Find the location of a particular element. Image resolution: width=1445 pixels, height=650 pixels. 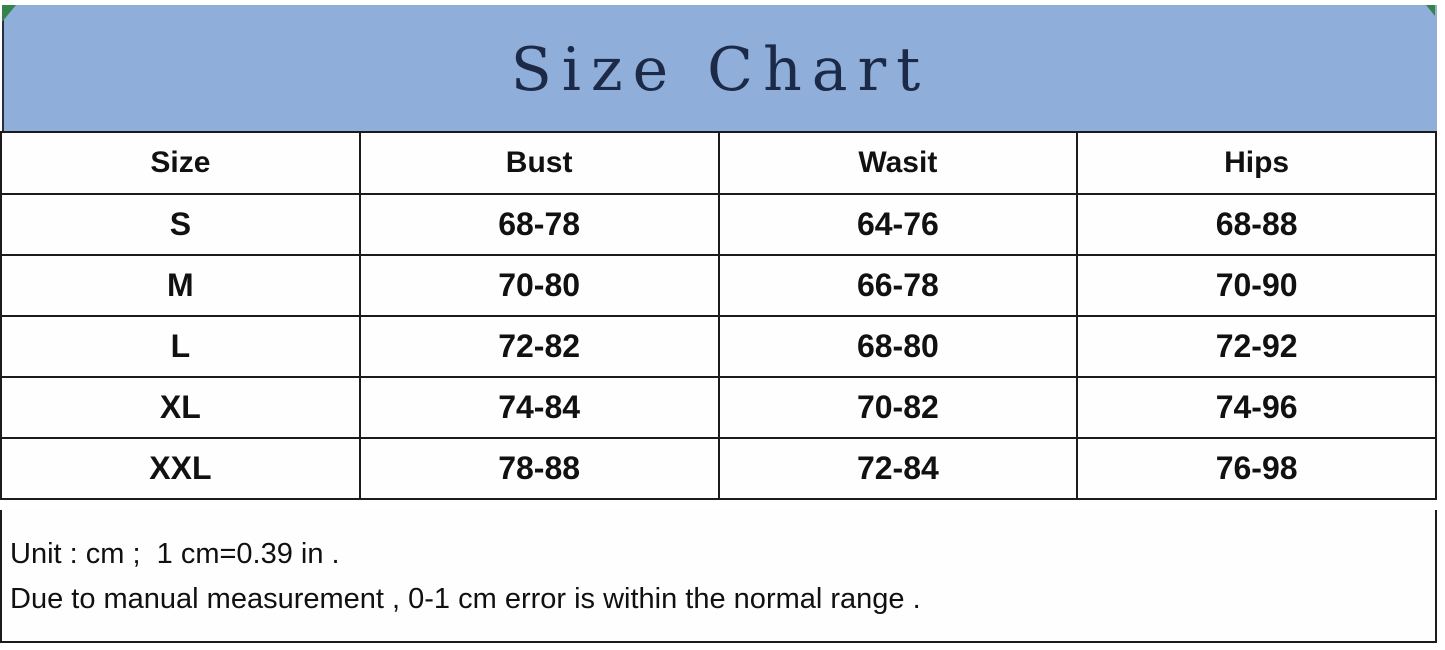

cell-waist: 70-82 is located at coordinates (898, 407).